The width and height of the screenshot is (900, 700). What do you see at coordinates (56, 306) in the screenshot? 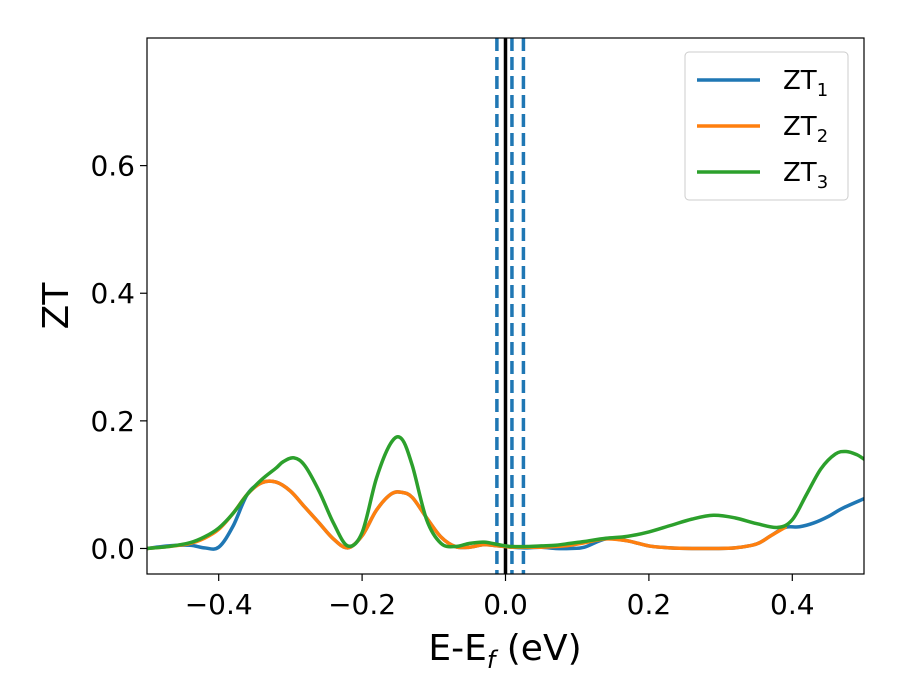
I see `y-axis-label: ZT` at bounding box center [56, 306].